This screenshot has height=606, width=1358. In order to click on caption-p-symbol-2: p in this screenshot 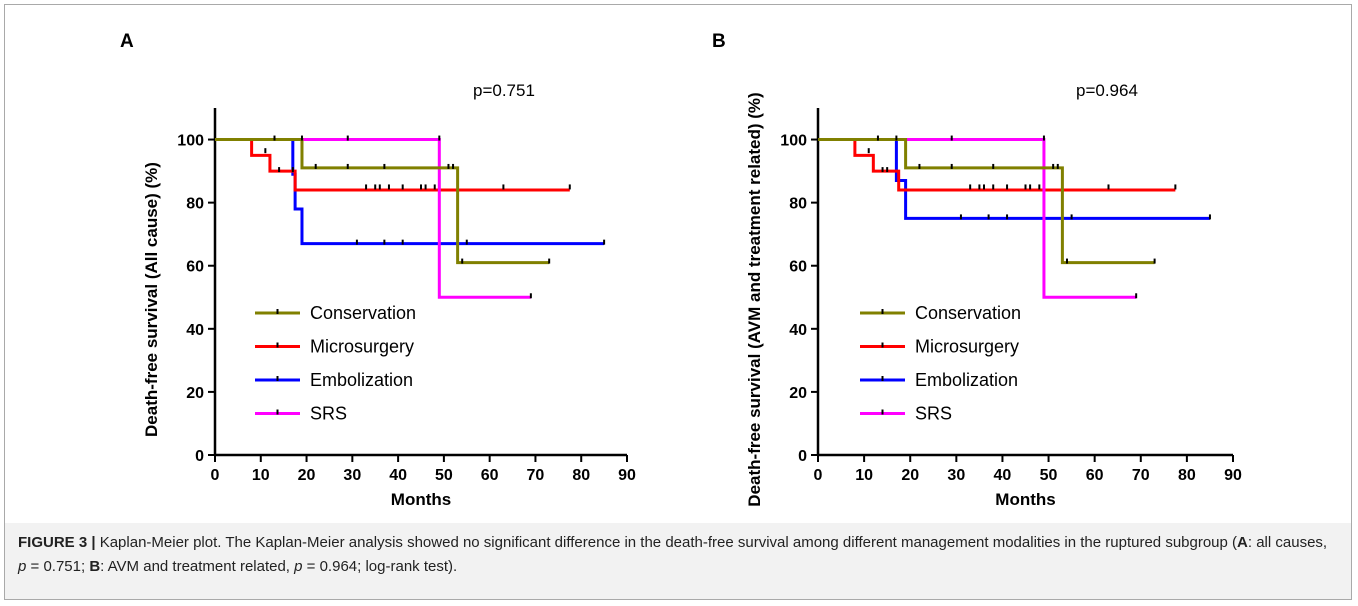, I will do `click(298, 566)`.